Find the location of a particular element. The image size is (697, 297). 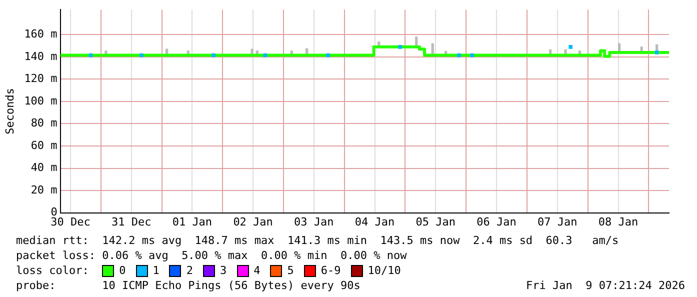

legend-label: 0 is located at coordinates (122, 270).